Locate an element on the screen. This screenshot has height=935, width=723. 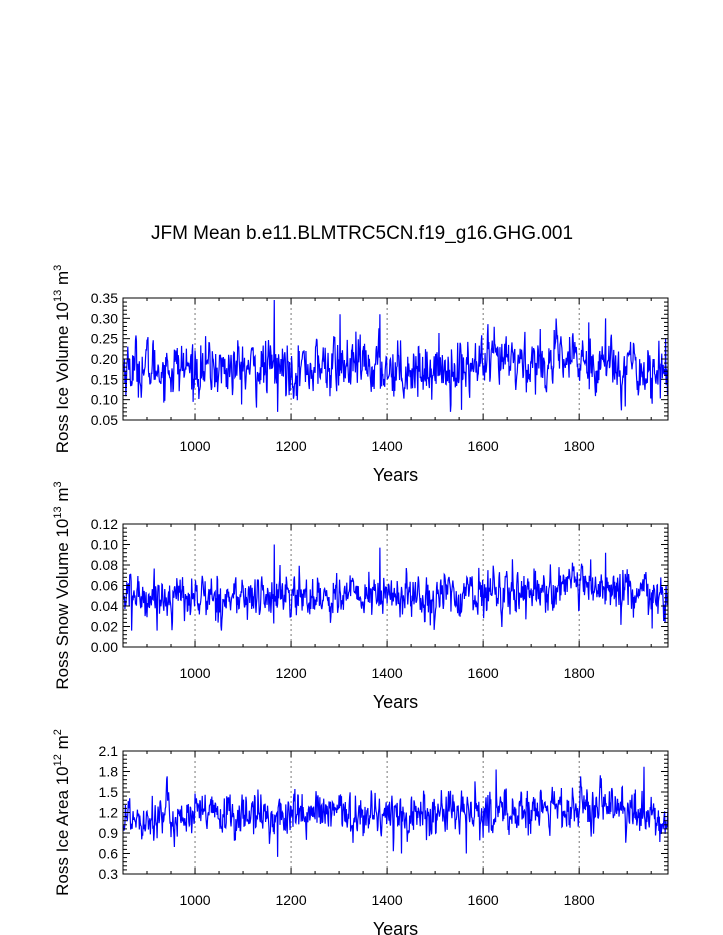
y-tick-label: 0.3 is located at coordinates (109, 874).